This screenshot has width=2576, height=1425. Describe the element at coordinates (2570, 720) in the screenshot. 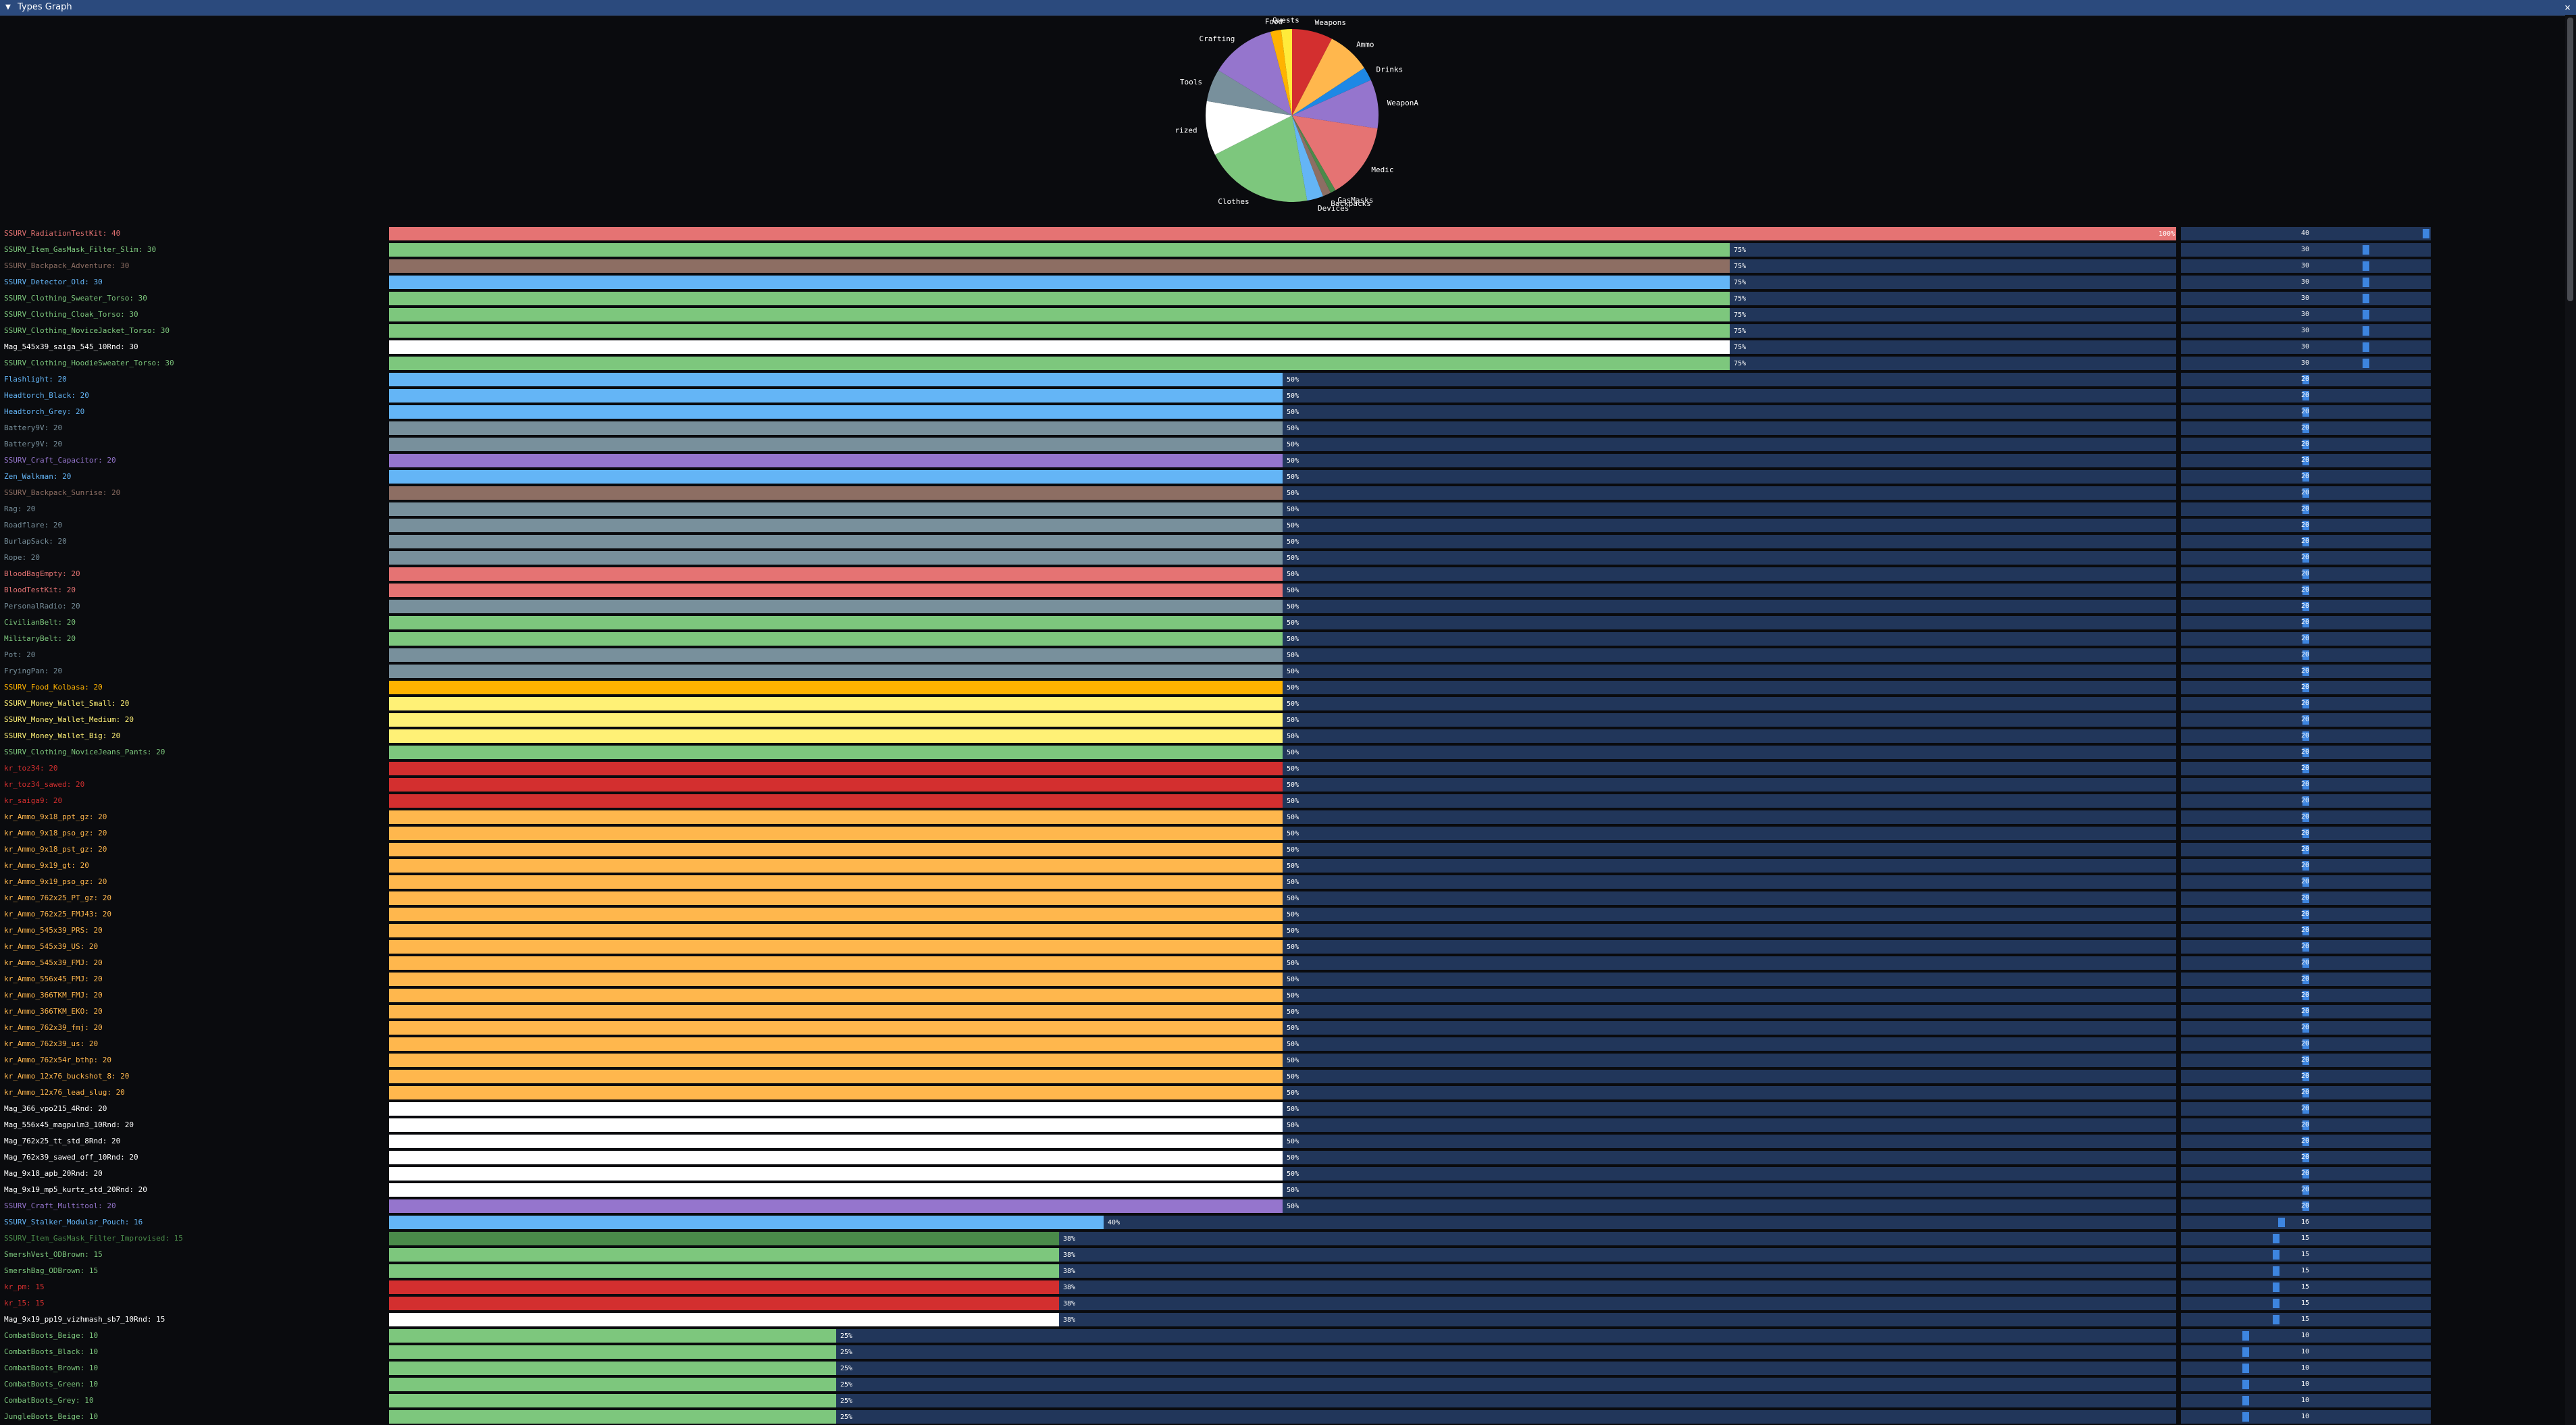

I see `vertical-scrollbar` at that location.